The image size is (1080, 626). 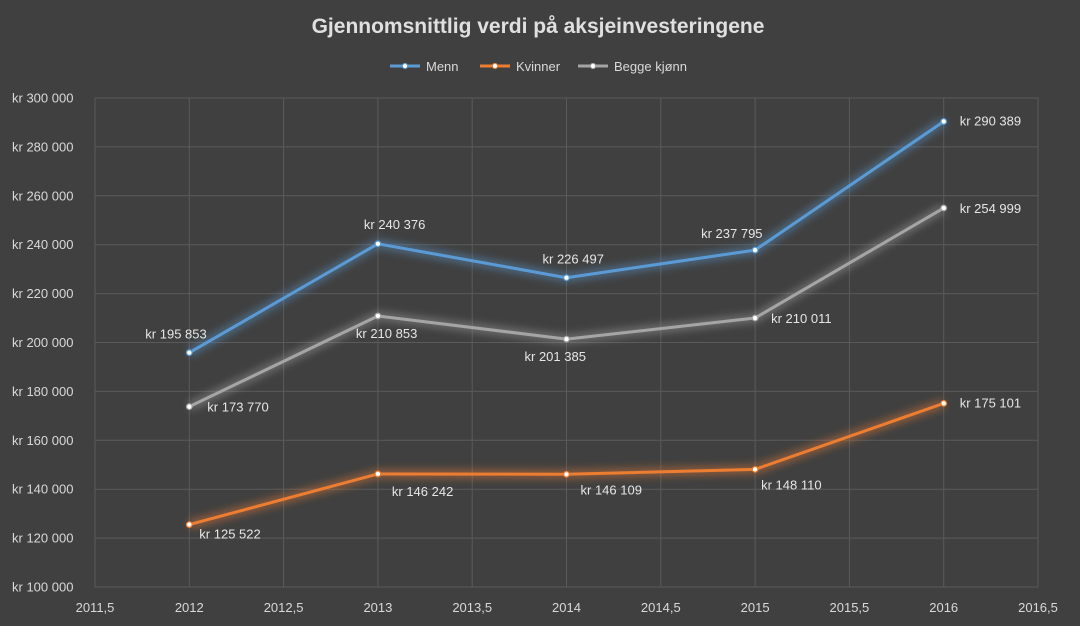 What do you see at coordinates (791, 484) in the screenshot?
I see `data-label: kr 148 110` at bounding box center [791, 484].